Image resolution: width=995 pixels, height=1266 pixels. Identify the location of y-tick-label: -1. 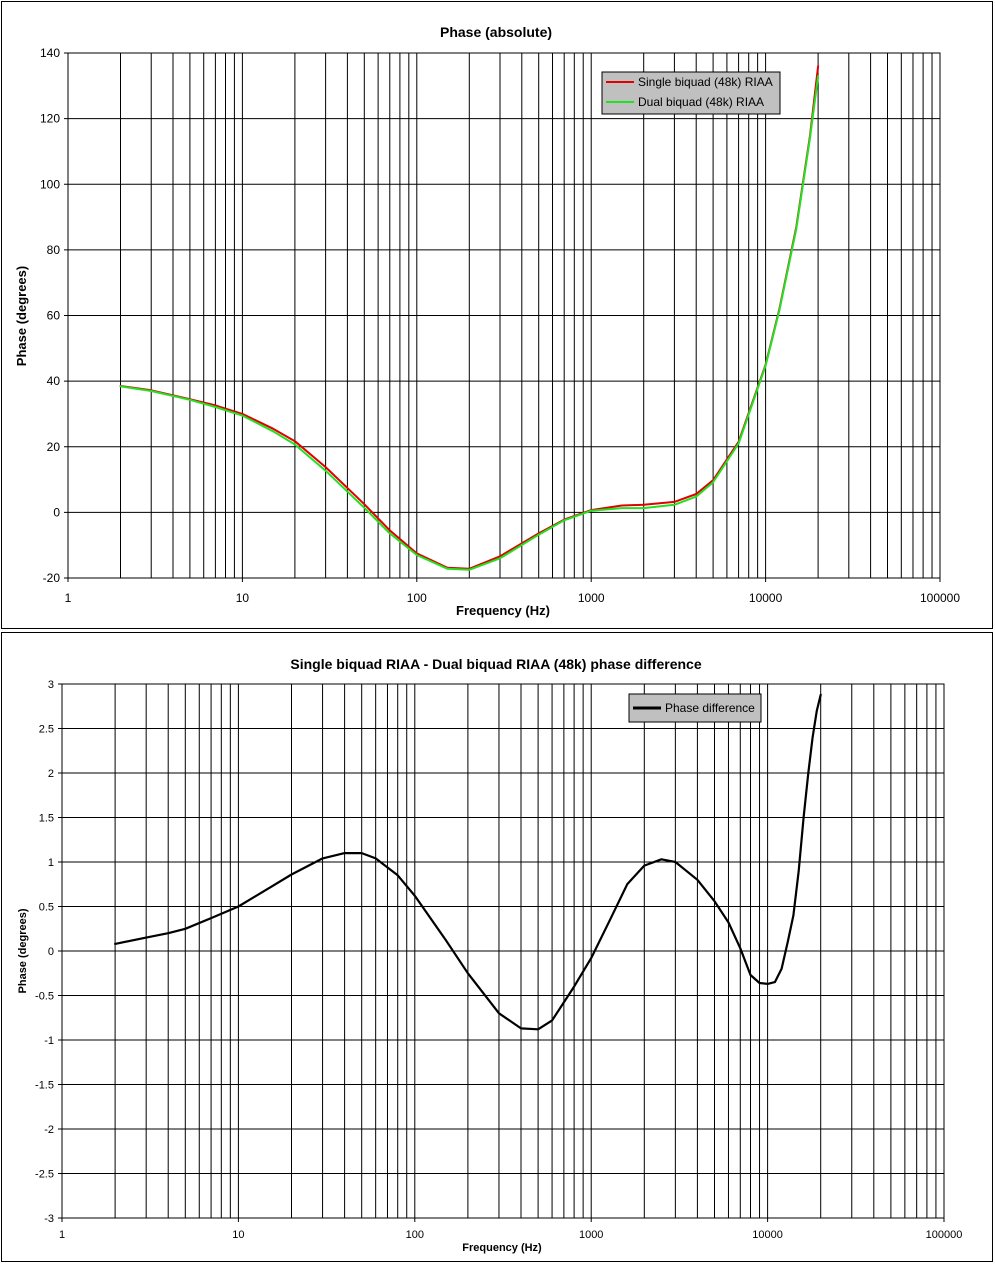
(49, 1041).